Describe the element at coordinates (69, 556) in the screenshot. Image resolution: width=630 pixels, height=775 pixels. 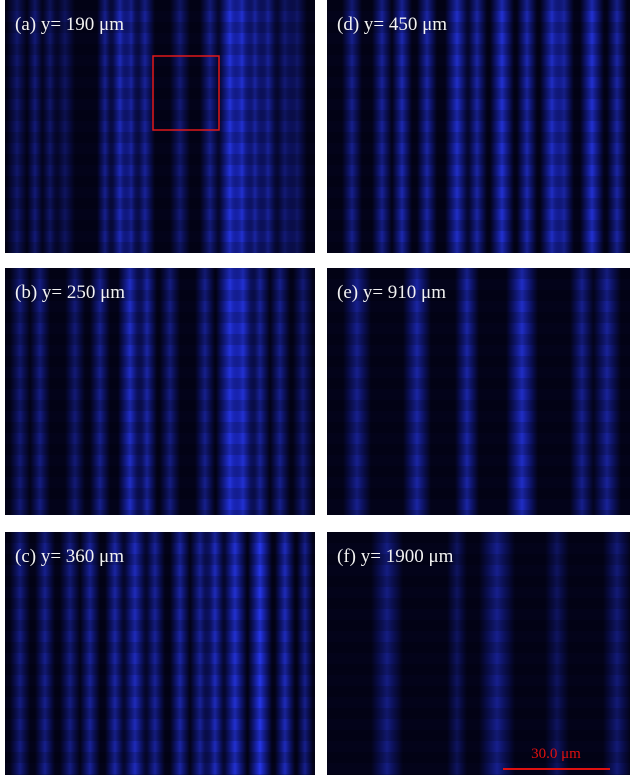
I see `panel-label: (c) y= 360 μm` at that location.